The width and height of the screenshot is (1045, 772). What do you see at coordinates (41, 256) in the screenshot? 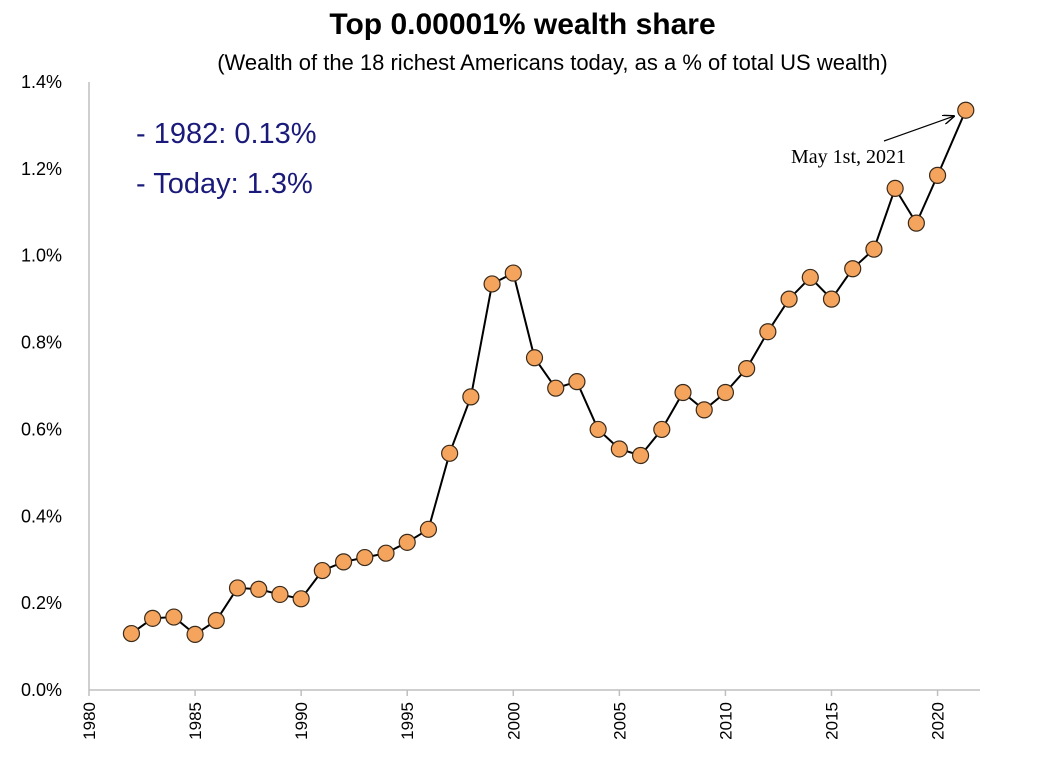
I see `y-tick-label: 1.0%` at bounding box center [41, 256].